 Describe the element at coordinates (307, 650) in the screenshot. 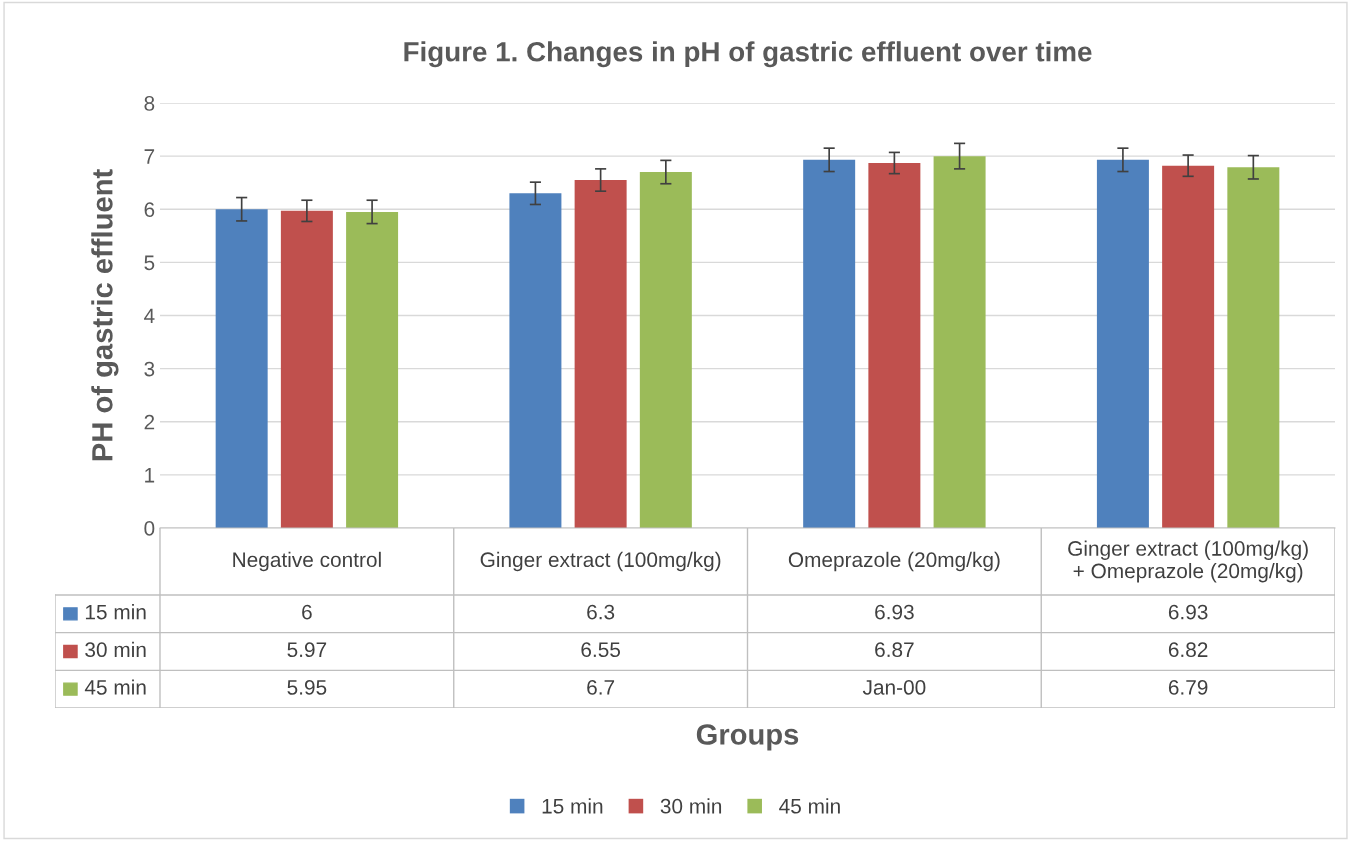

I see `data-label: 5.97` at that location.